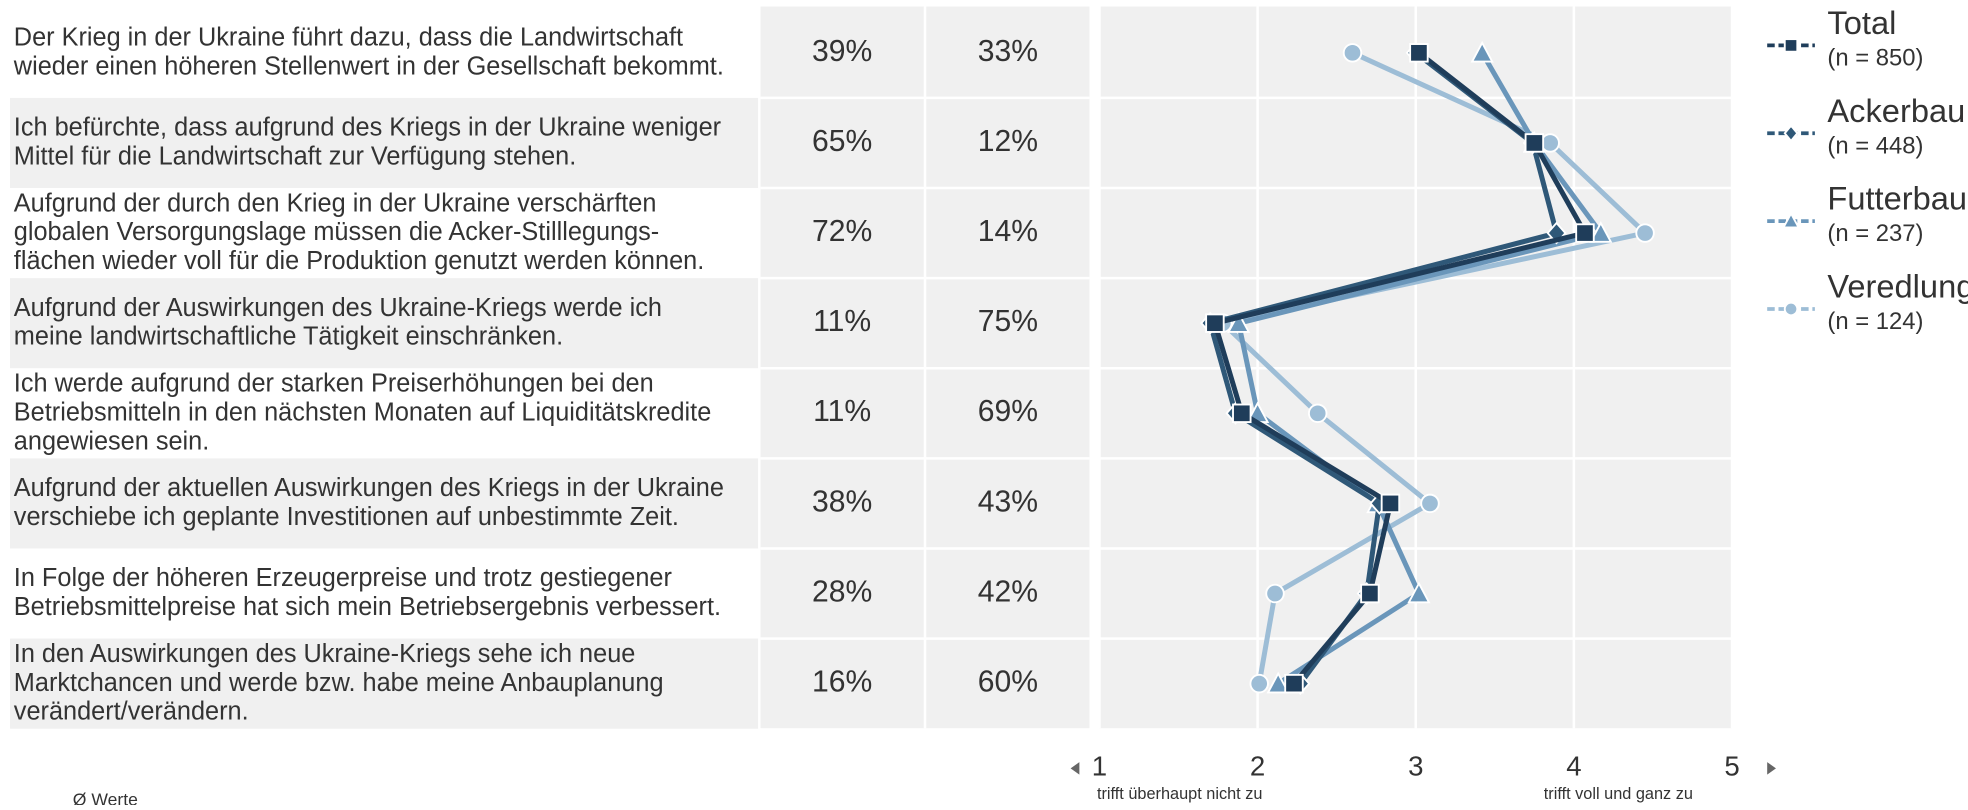 This screenshot has height=810, width=1968. I want to click on legend-label: Futterbau, so click(1897, 198).